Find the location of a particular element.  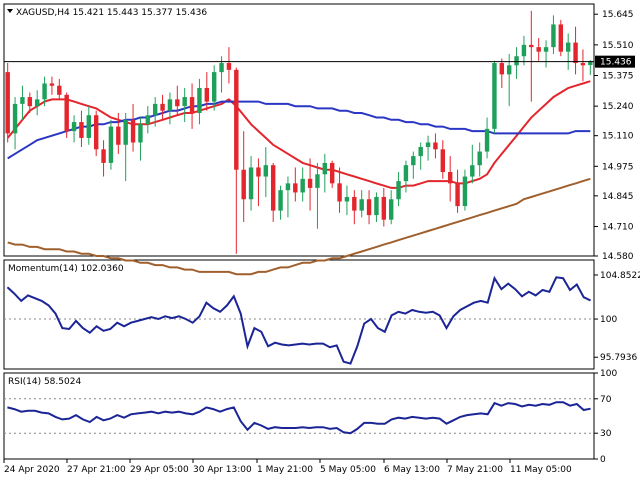

y-tick-label: 15.110 is located at coordinates (618, 137).